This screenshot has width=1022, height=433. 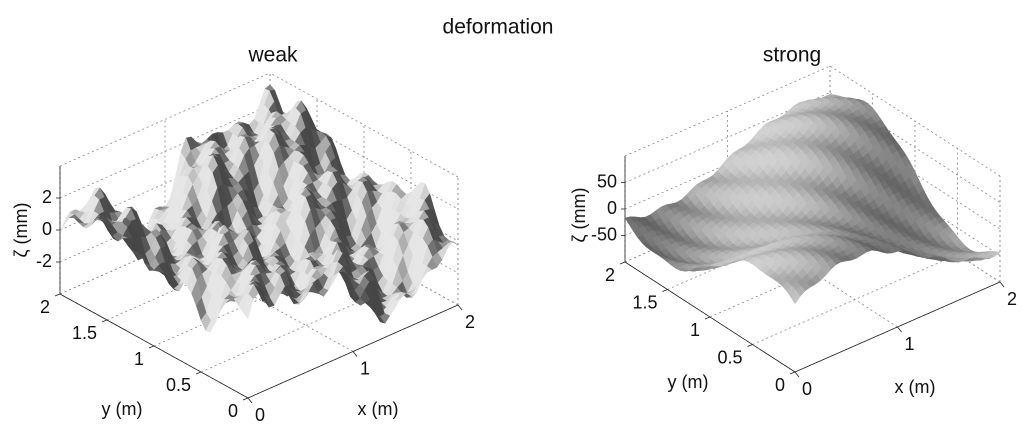 I want to click on panel-title: weak, so click(x=272, y=55).